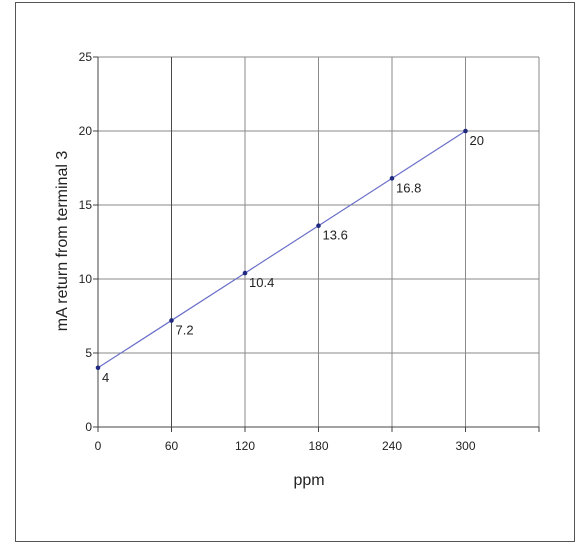 This screenshot has width=584, height=542. I want to click on data-label: 4, so click(105, 377).